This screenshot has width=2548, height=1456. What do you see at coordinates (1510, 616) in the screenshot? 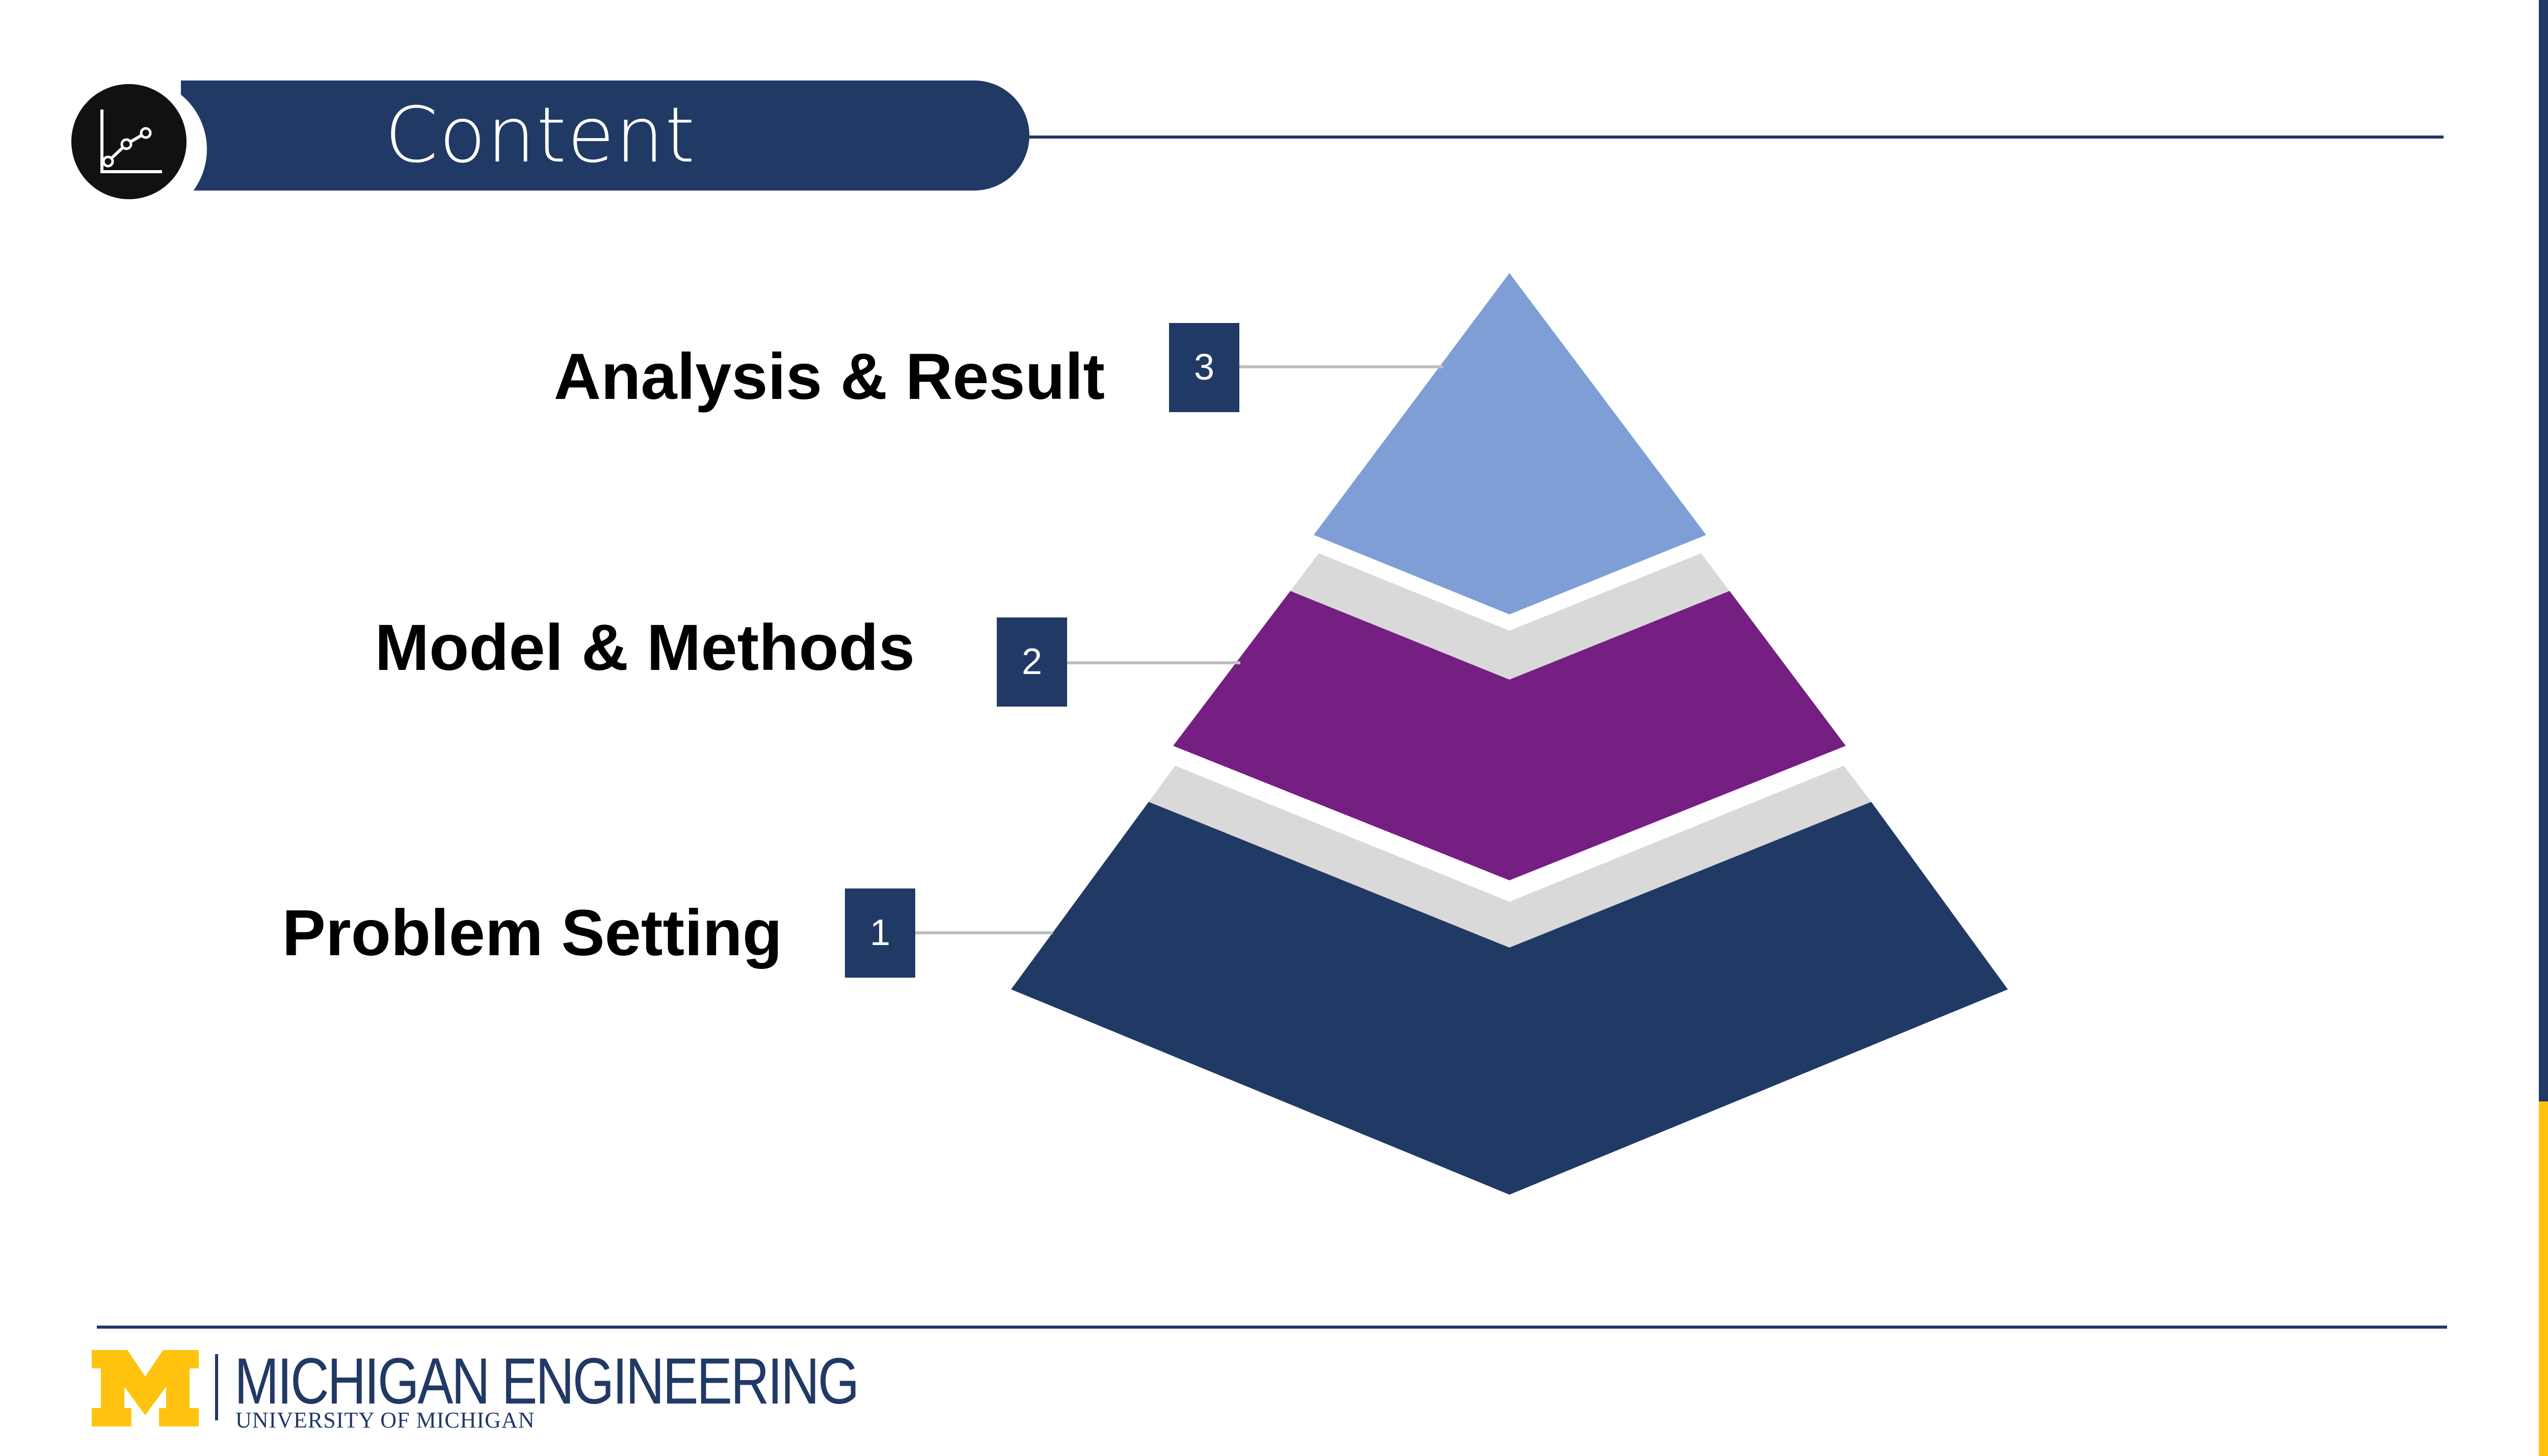
I see `pyramid-separator-upper` at bounding box center [1510, 616].